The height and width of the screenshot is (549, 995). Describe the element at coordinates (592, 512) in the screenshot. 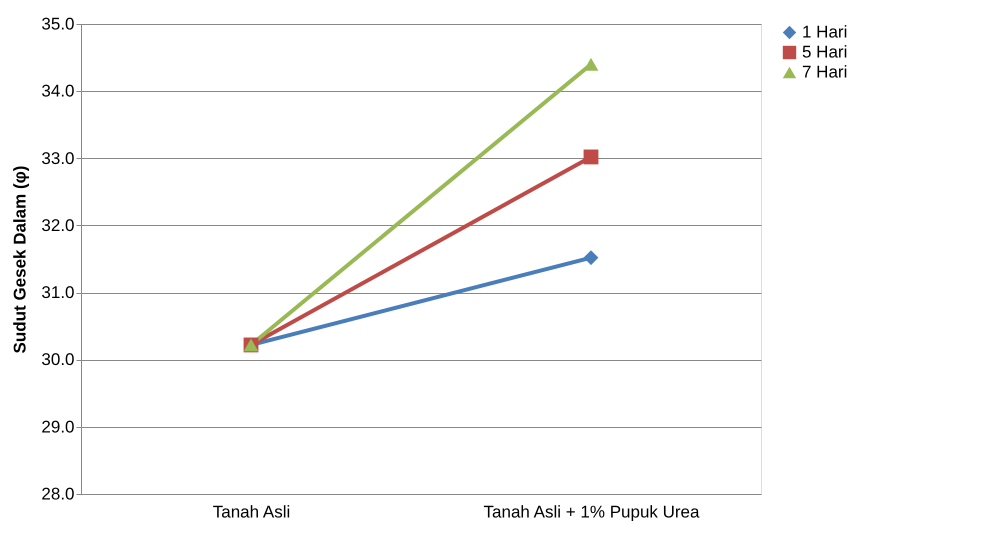

I see `x-tick-label: Tanah Asli + 1% Pupuk Urea` at that location.